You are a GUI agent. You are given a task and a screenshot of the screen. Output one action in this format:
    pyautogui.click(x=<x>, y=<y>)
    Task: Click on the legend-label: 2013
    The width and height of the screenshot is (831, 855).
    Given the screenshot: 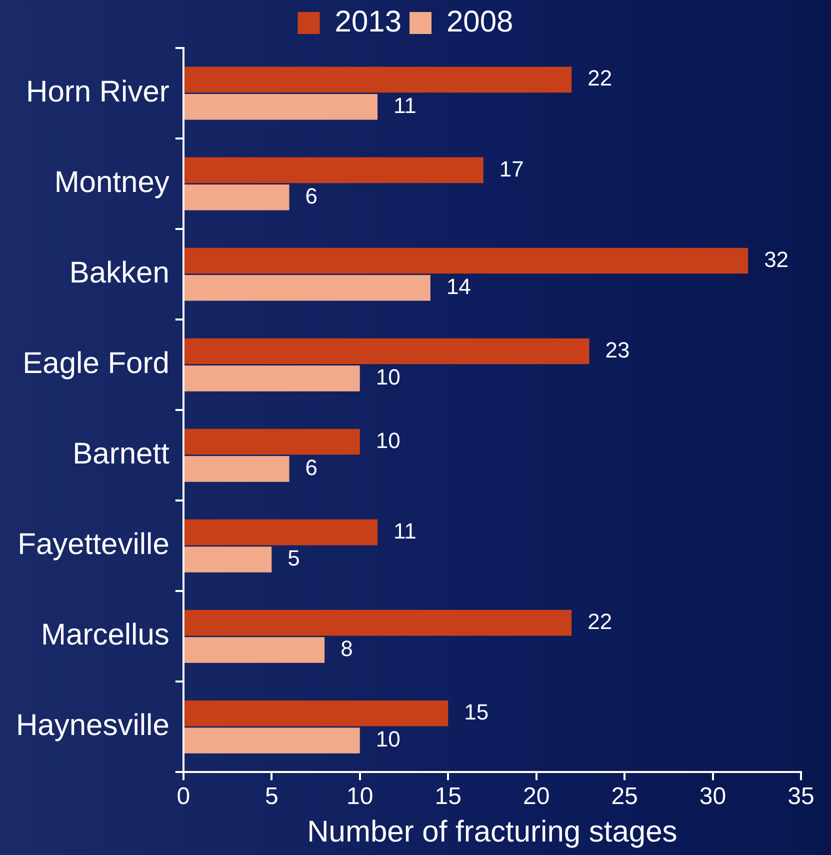 What is the action you would take?
    pyautogui.click(x=368, y=21)
    